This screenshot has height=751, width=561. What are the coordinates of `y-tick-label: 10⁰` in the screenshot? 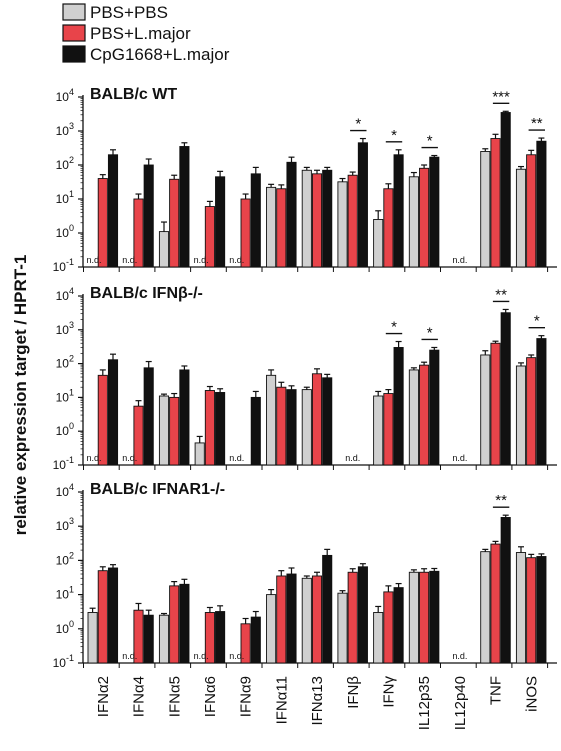 It's located at (65, 231).